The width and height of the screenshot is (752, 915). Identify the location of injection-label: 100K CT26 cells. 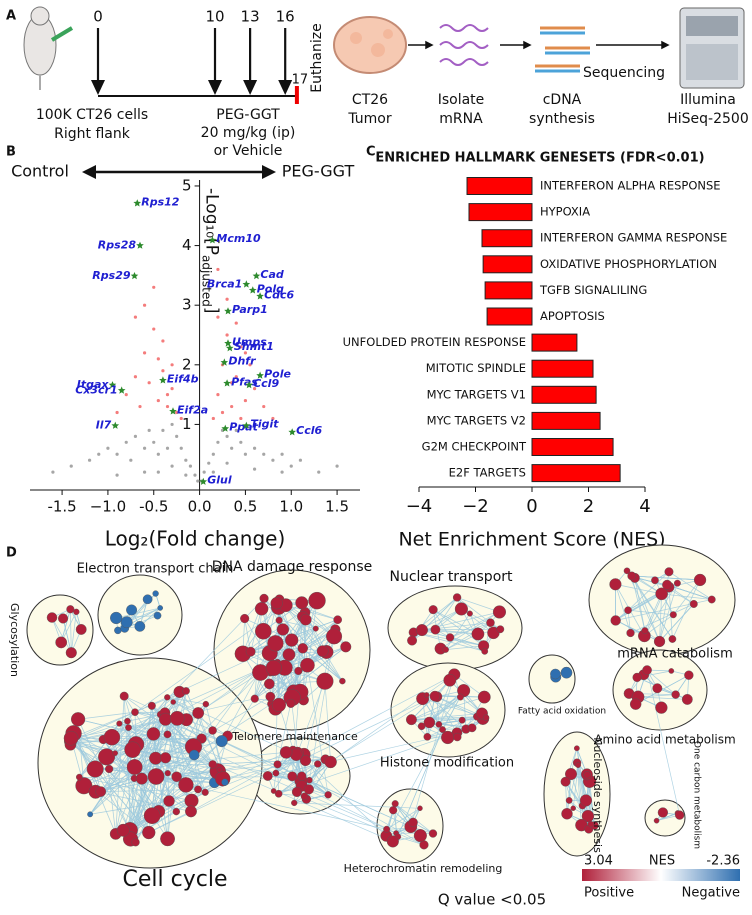
(92, 115).